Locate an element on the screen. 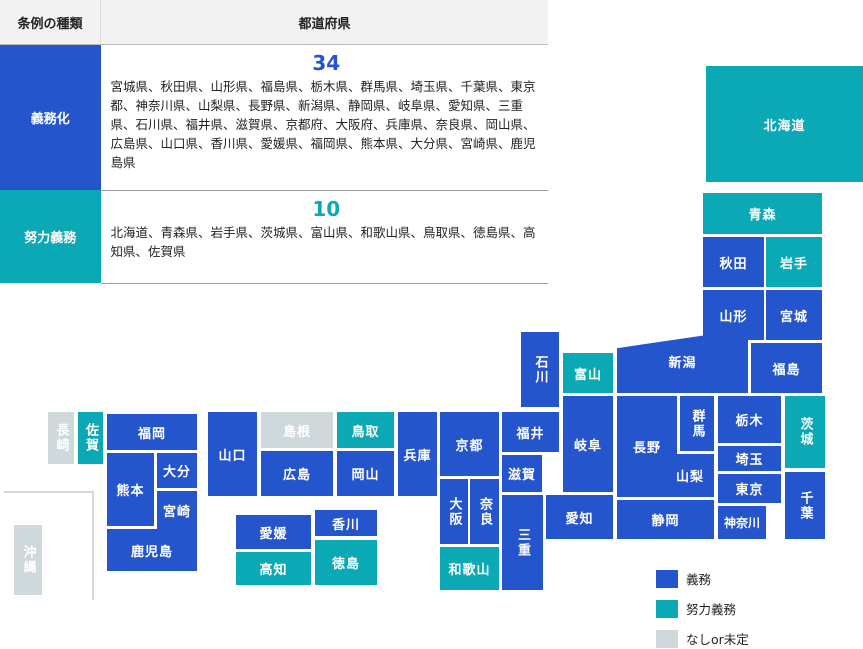 The height and width of the screenshot is (649, 863). pref-tochigi: 栃木 is located at coordinates (749, 419).